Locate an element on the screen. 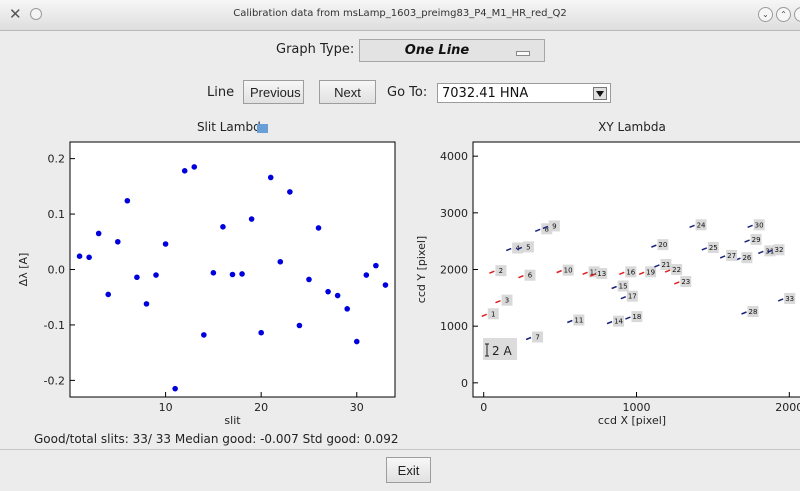 Image resolution: width=800 pixels, height=491 pixels. goto-select: 7032.41 HNA is located at coordinates (524, 93).